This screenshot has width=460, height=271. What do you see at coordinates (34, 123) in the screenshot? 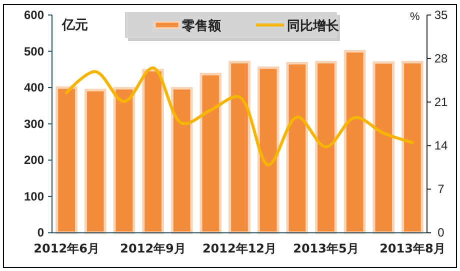
I see `y-tick-label: 300` at bounding box center [34, 123].